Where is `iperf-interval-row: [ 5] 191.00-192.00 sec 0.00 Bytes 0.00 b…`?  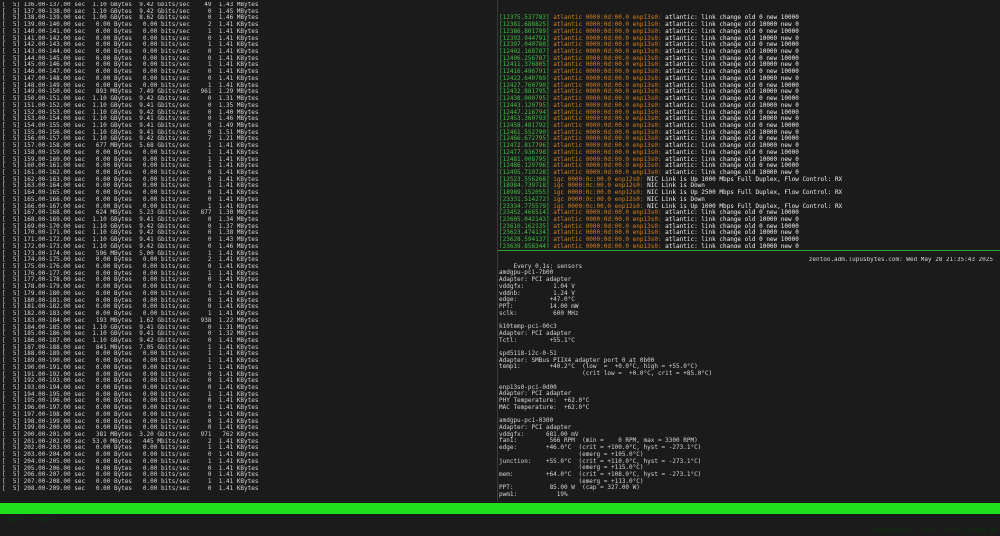 iperf-interval-row: [ 5] 191.00-192.00 sec 0.00 Bytes 0.00 b… is located at coordinates (130, 374).